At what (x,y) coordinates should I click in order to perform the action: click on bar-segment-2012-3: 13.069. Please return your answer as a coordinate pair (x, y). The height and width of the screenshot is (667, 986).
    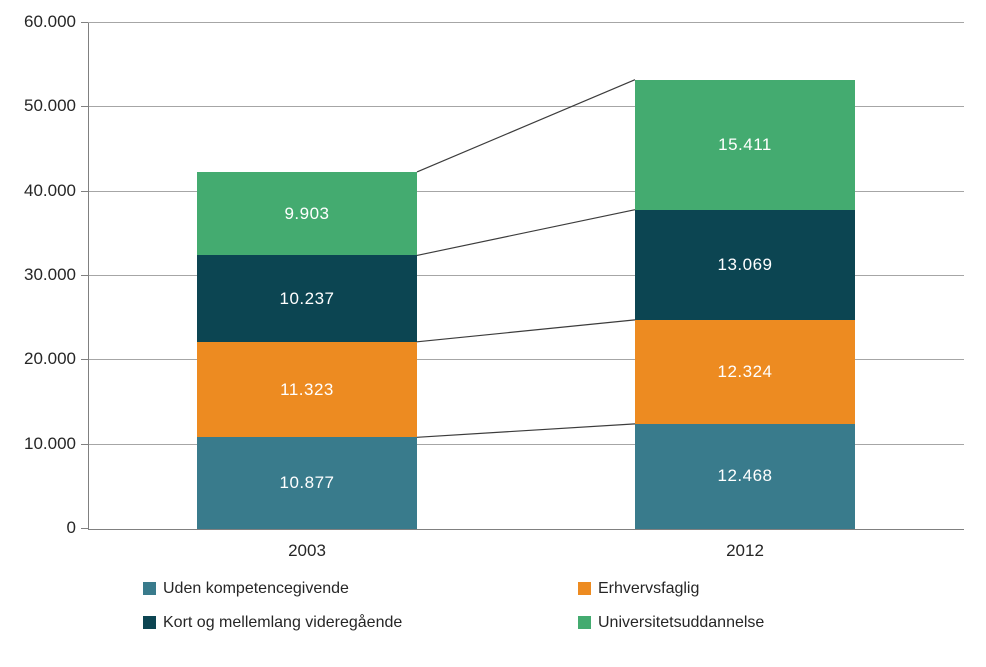
    Looking at the image, I should click on (745, 264).